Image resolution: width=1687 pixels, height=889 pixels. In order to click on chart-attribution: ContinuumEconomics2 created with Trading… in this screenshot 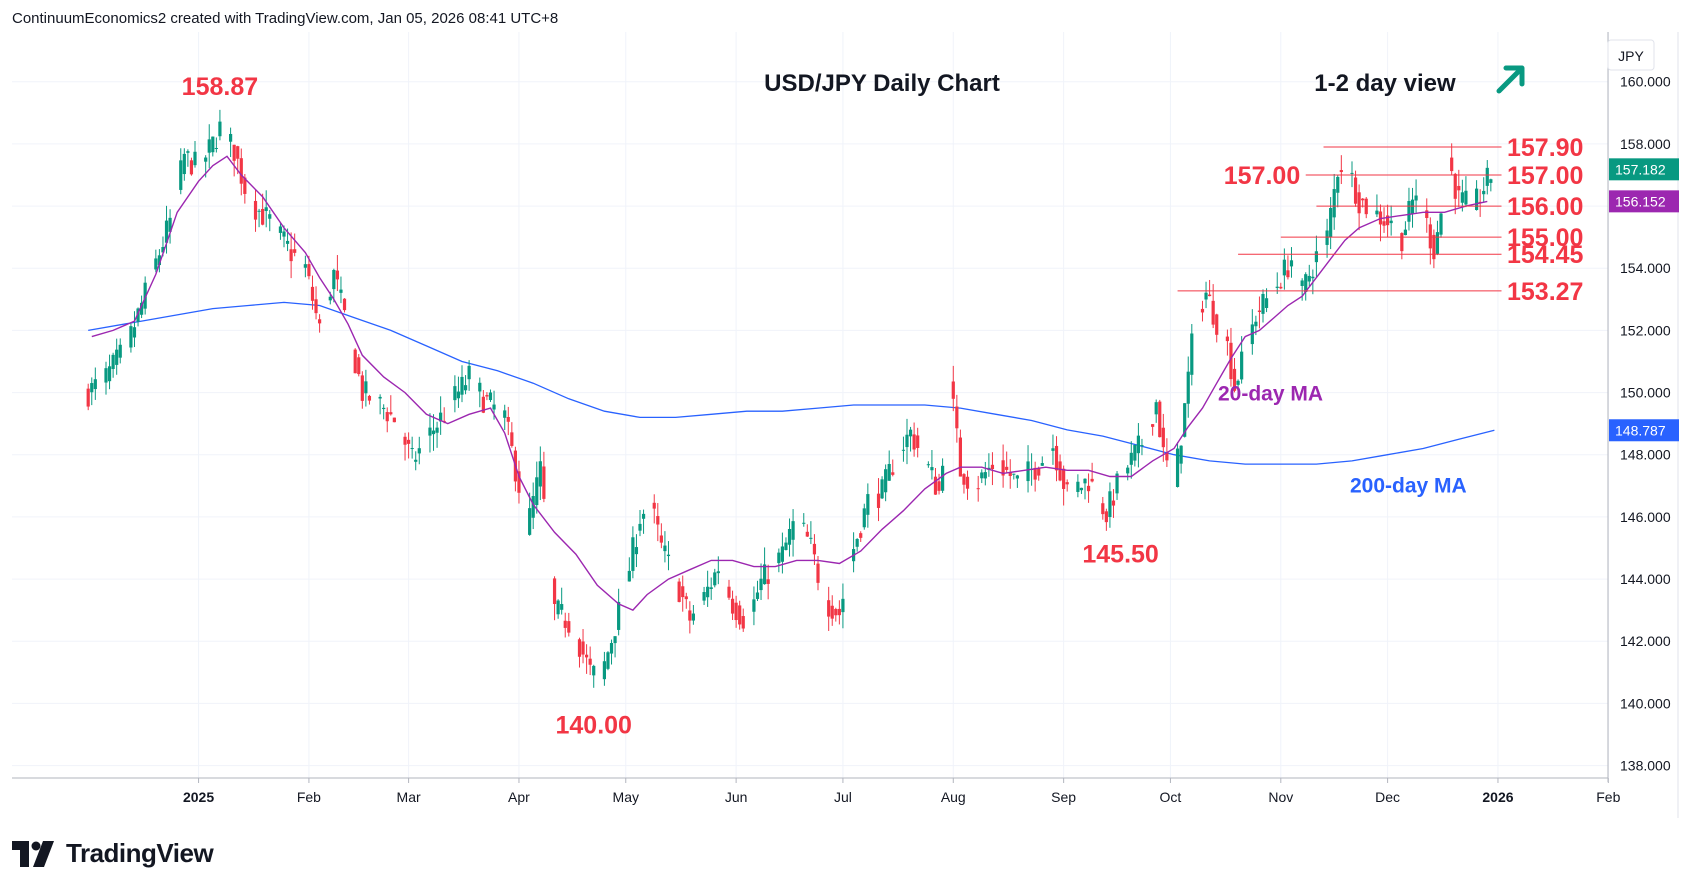, I will do `click(285, 18)`.